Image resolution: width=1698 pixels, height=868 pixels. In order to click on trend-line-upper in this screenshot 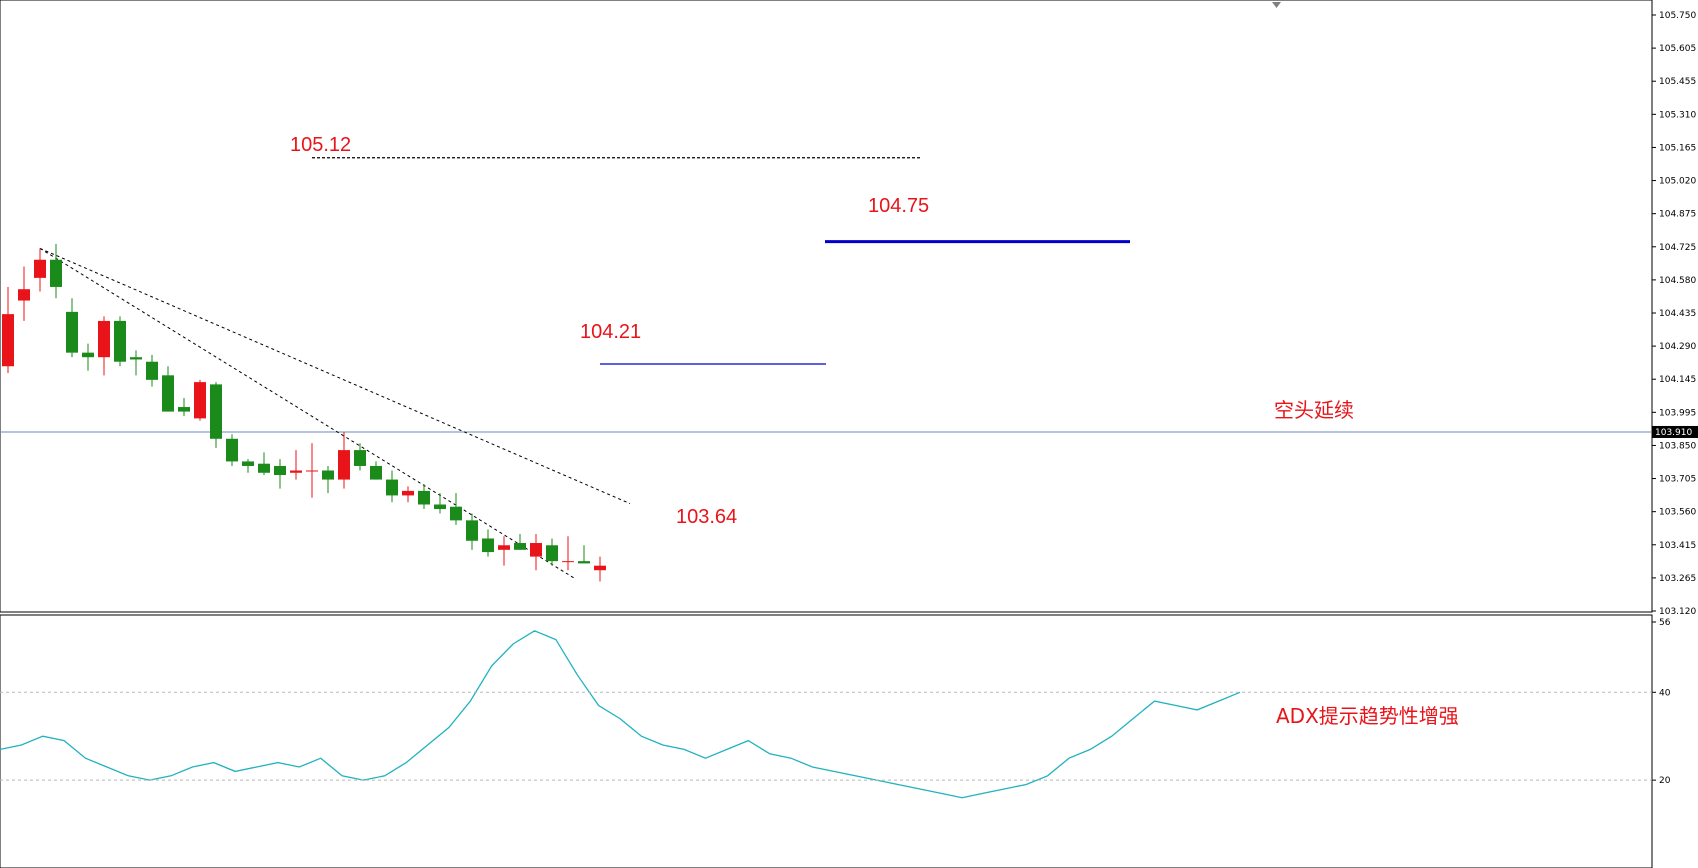, I will do `click(335, 376)`.